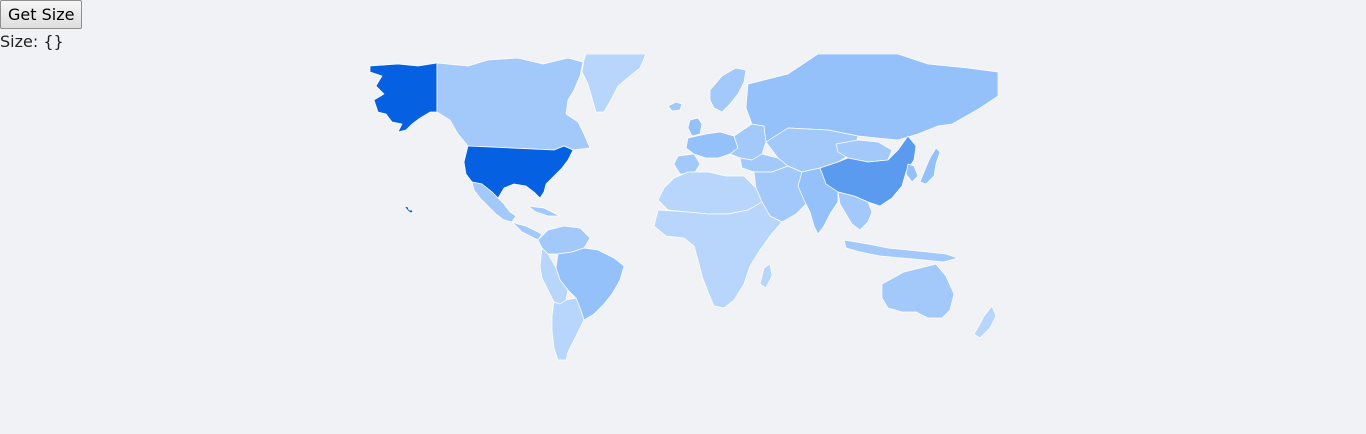 Image resolution: width=1366 pixels, height=434 pixels. What do you see at coordinates (513, 104) in the screenshot?
I see `region-canada` at bounding box center [513, 104].